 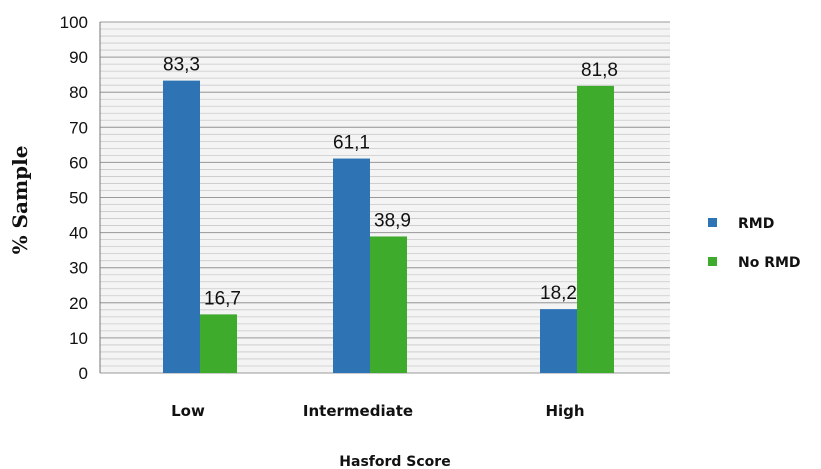 I want to click on x-tick-label: High, so click(x=564, y=411).